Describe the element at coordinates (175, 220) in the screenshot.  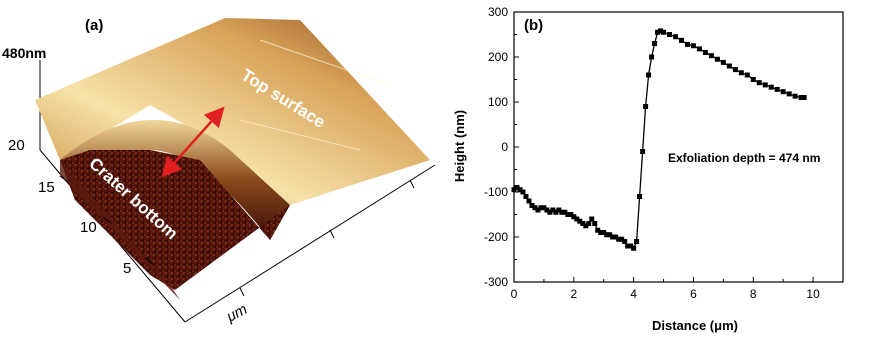
I see `crater-bottom-region` at that location.